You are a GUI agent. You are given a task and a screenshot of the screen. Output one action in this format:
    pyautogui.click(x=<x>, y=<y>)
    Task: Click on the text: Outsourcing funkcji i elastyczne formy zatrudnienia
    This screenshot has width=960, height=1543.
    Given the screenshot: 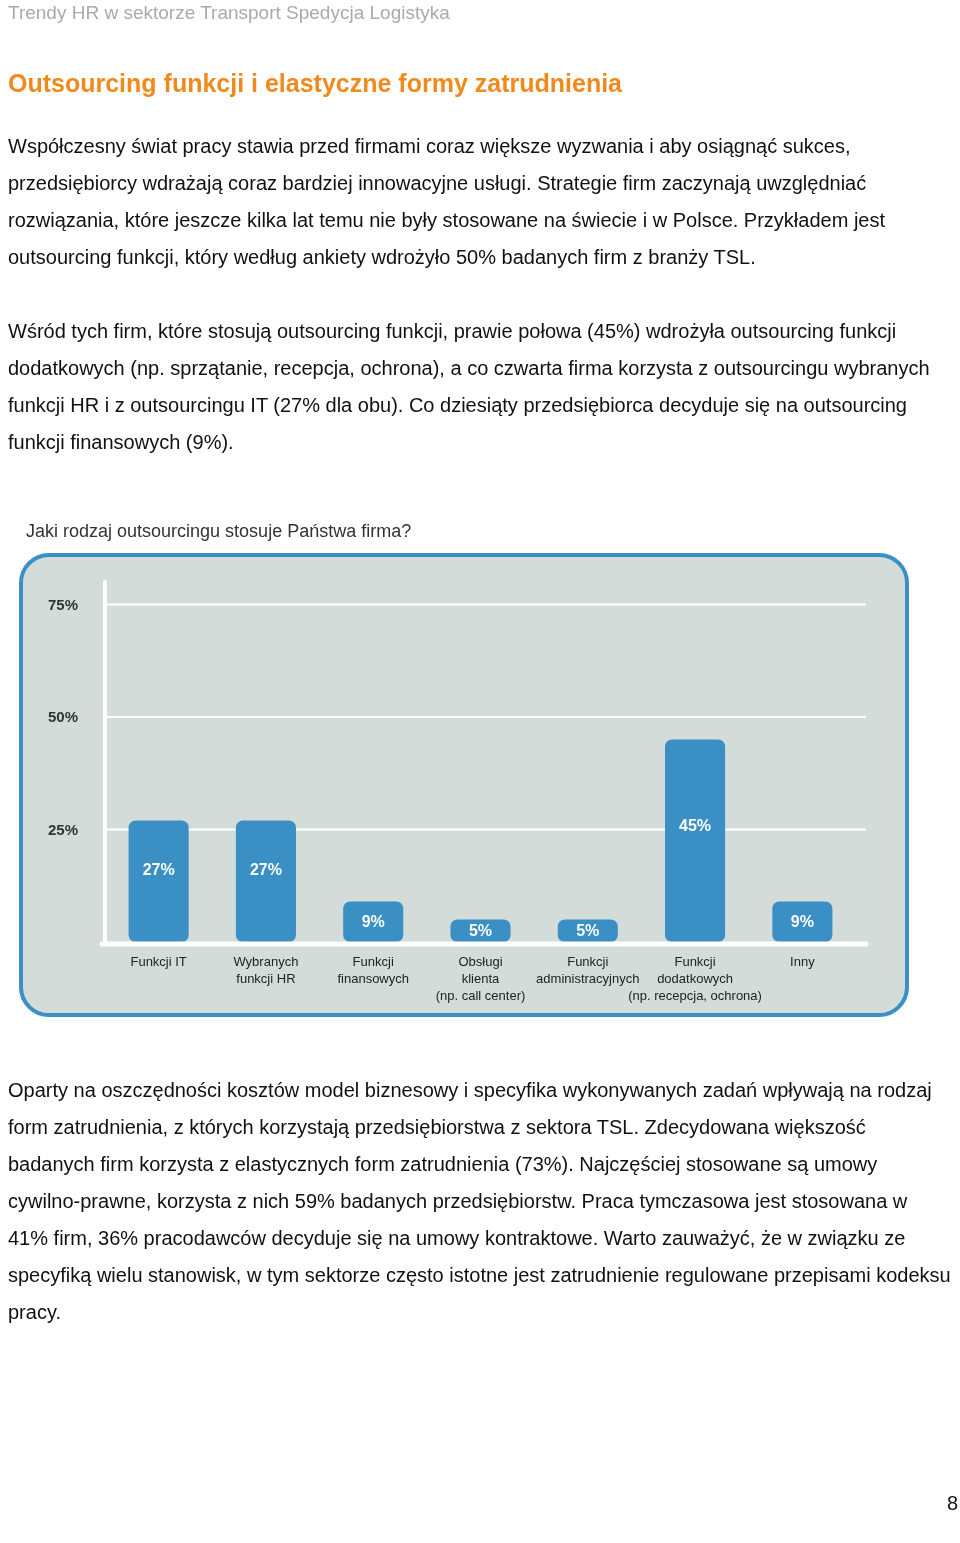 What is the action you would take?
    pyautogui.click(x=315, y=83)
    